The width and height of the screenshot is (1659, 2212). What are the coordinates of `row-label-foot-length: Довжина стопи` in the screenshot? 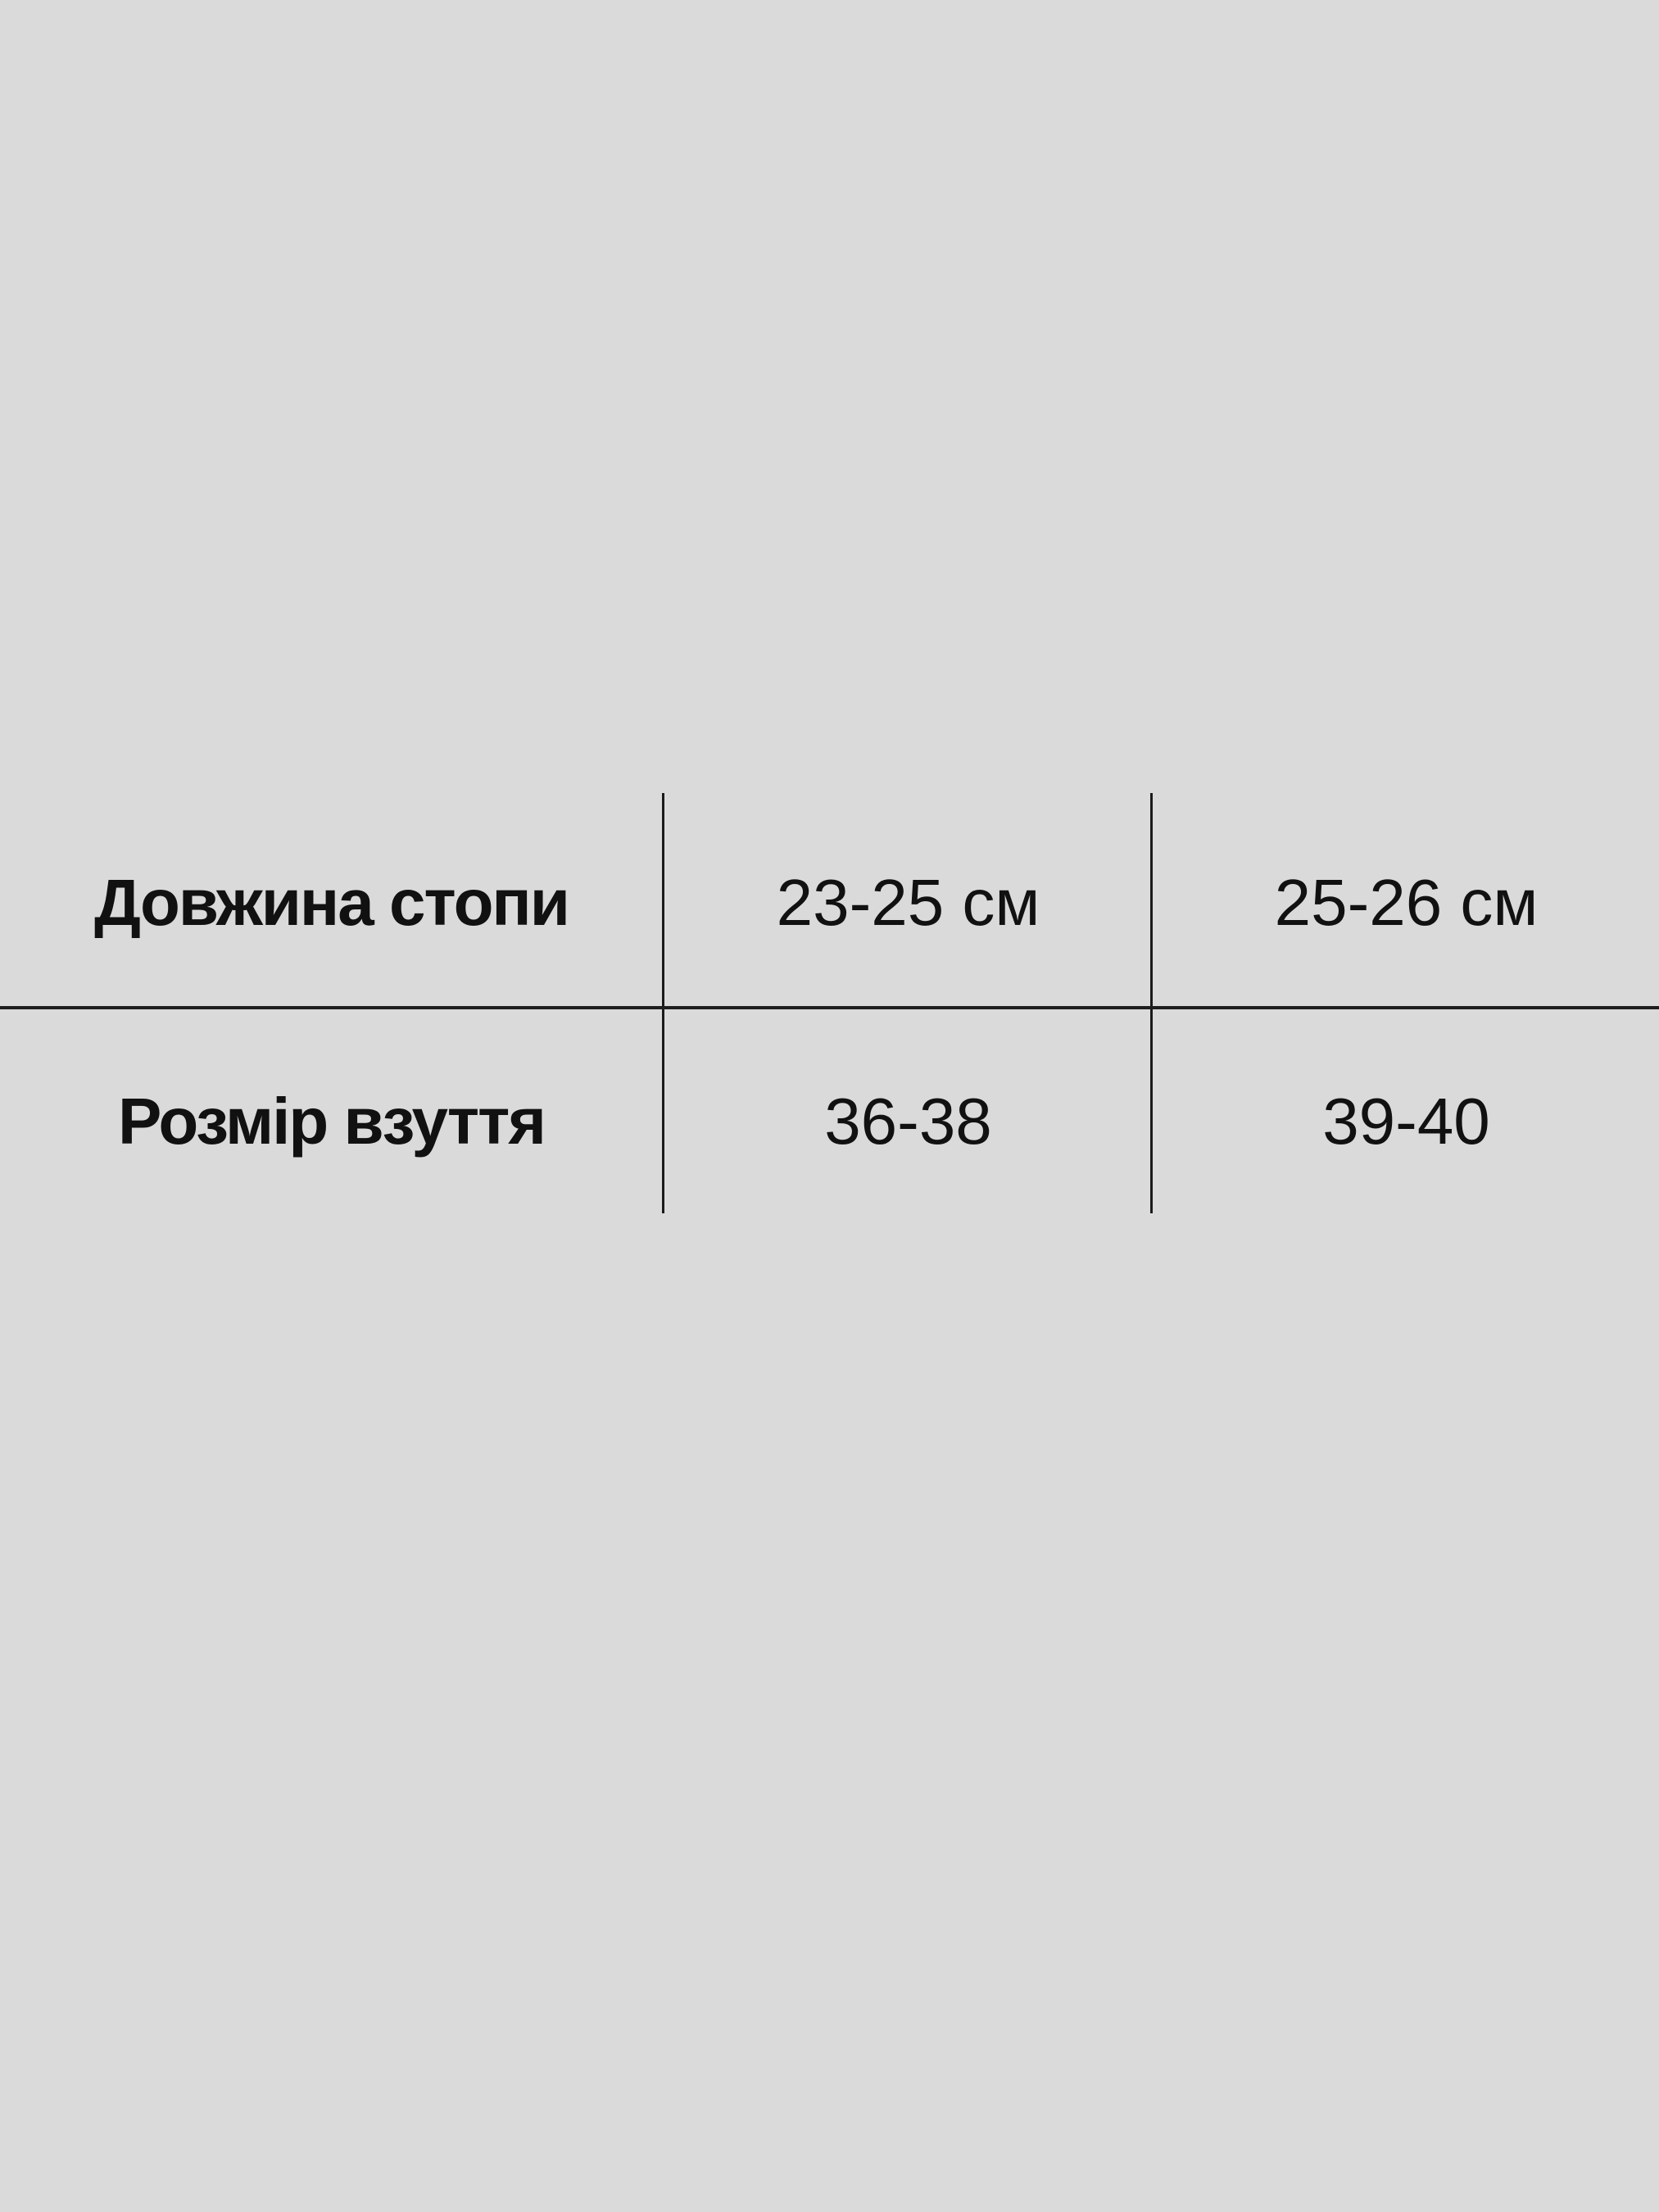 It's located at (332, 902).